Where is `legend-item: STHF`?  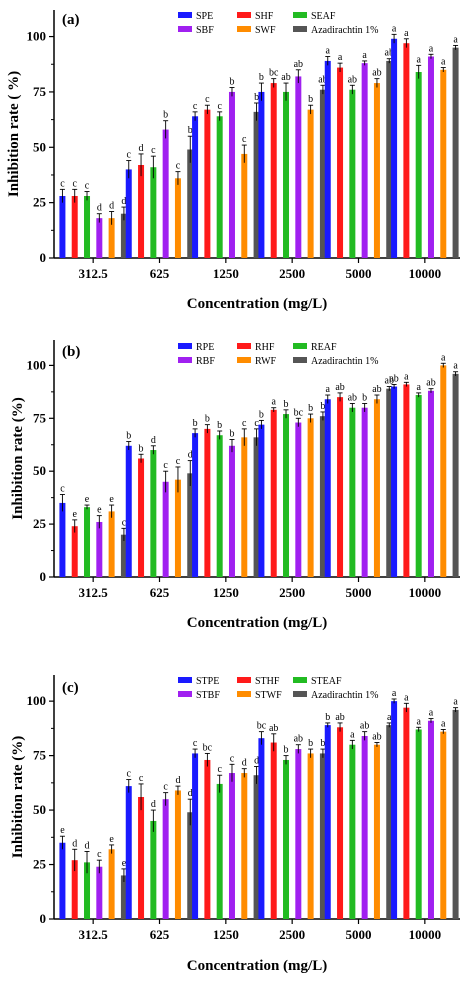 legend-item: STHF is located at coordinates (258, 681).